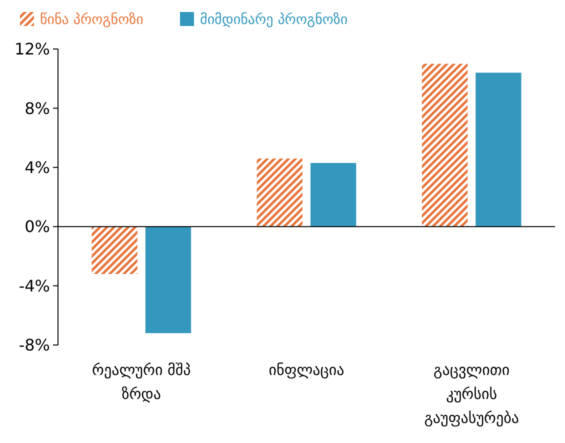 This screenshot has width=565, height=443. What do you see at coordinates (37, 226) in the screenshot?
I see `y-tick-label: 0%` at bounding box center [37, 226].